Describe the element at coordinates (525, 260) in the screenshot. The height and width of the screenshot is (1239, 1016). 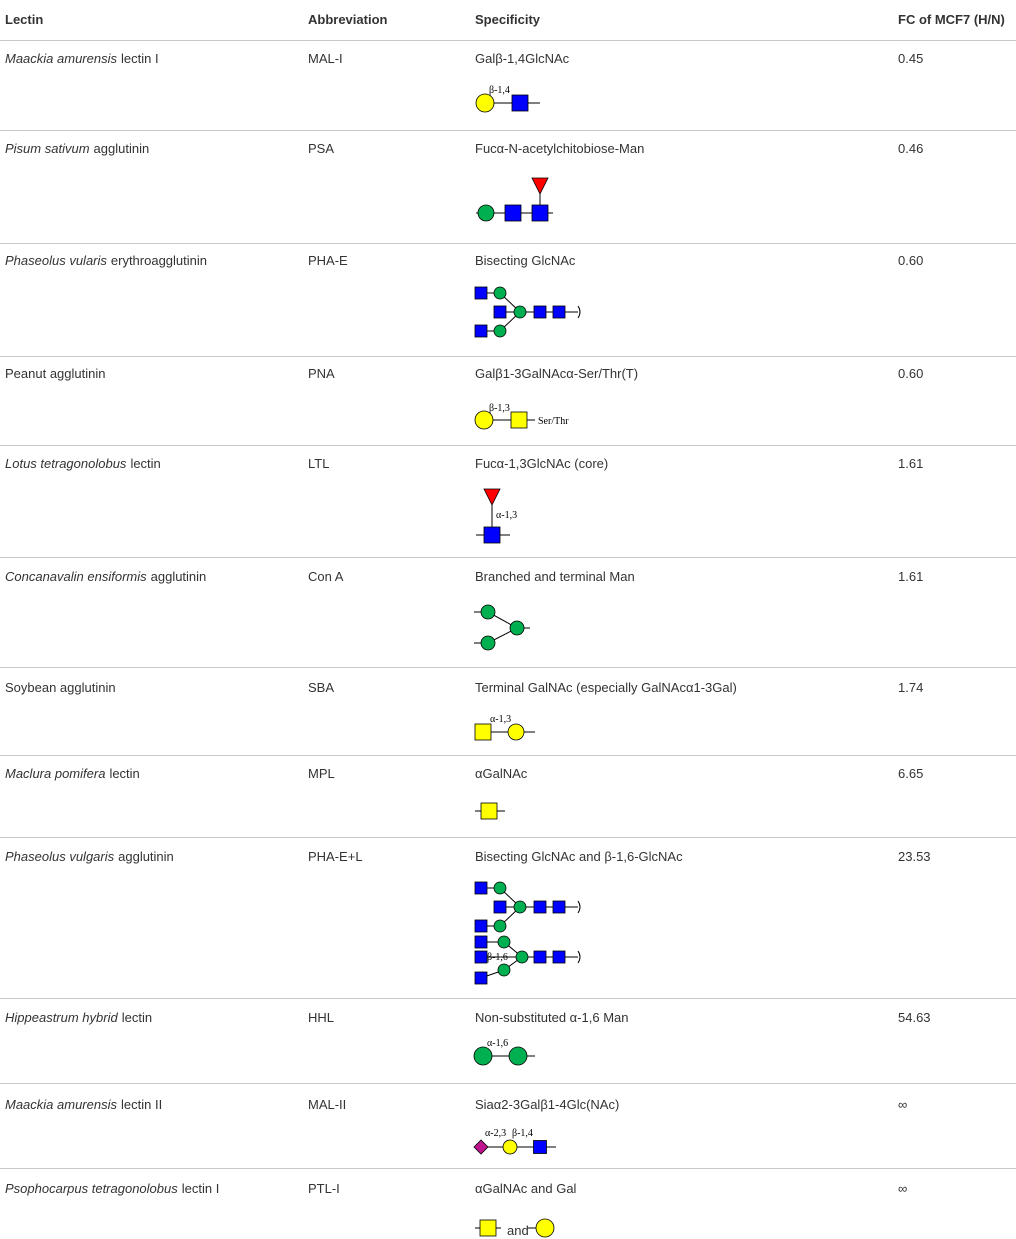
I see `specificity-cell: Bisecting GlcNAc` at that location.